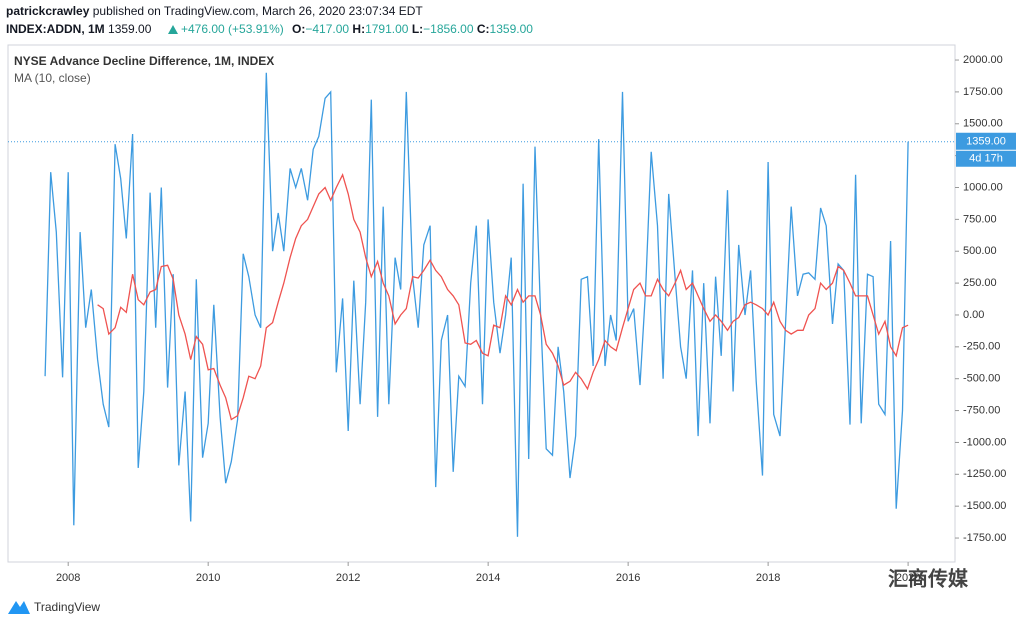  Describe the element at coordinates (417, 29) in the screenshot. I see `ohlc-label: L:` at that location.